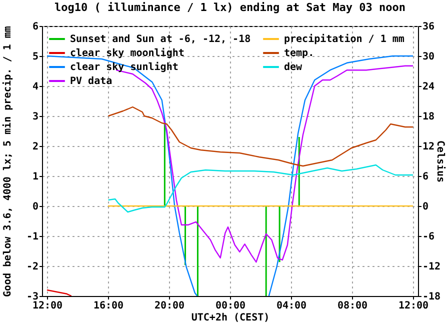 The height and width of the screenshot is (335, 447). I want to click on y2-tick-label: 12, so click(428, 147).